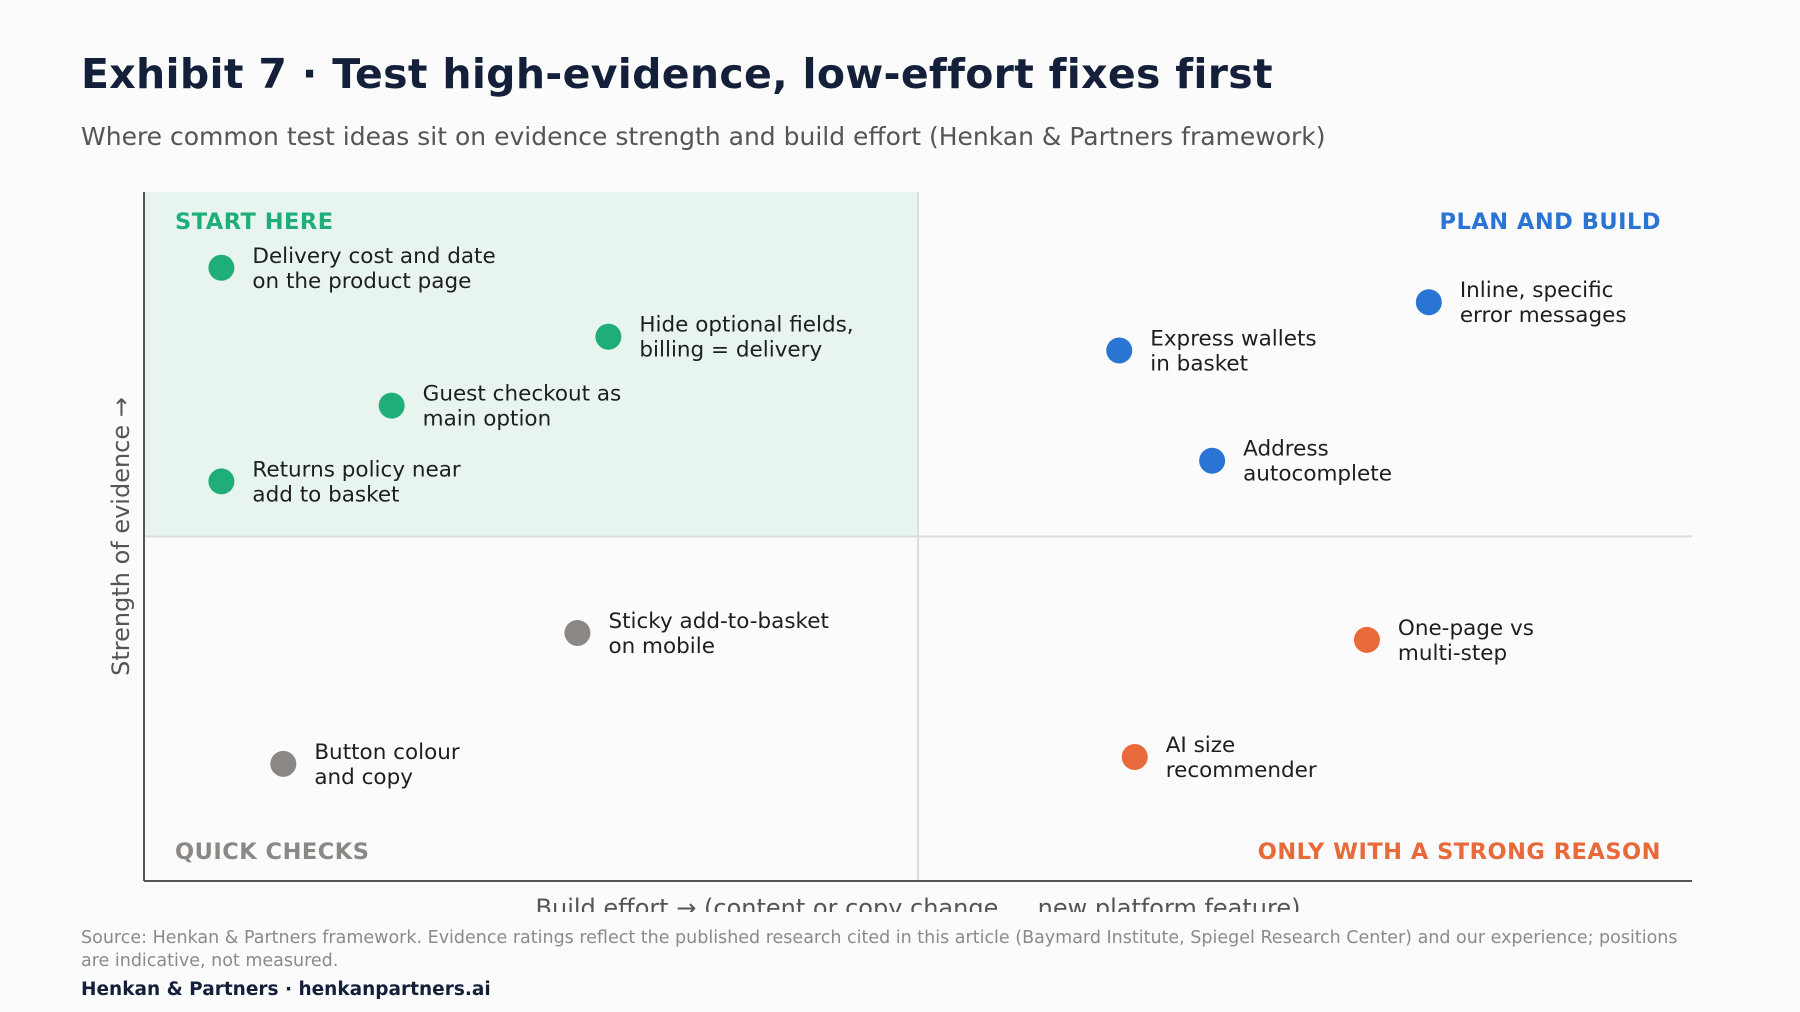  I want to click on data-point-label: Guest checkout as main option, so click(522, 407).